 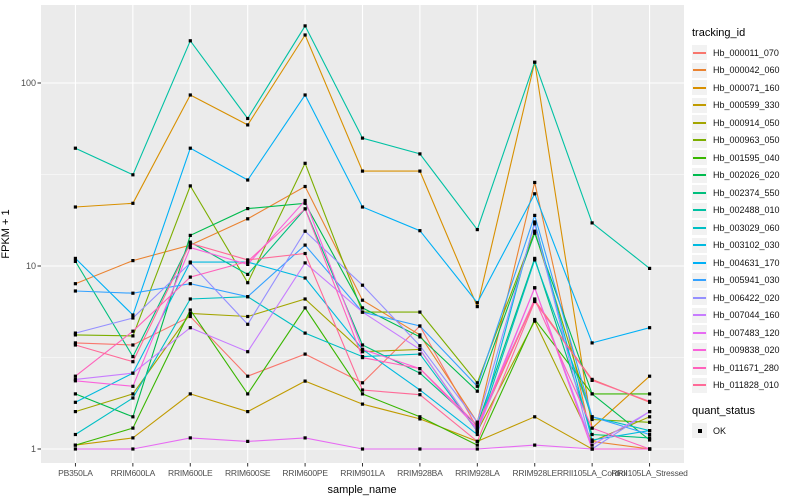 I want to click on legend-item: Hb_002374_550, so click(x=745, y=193).